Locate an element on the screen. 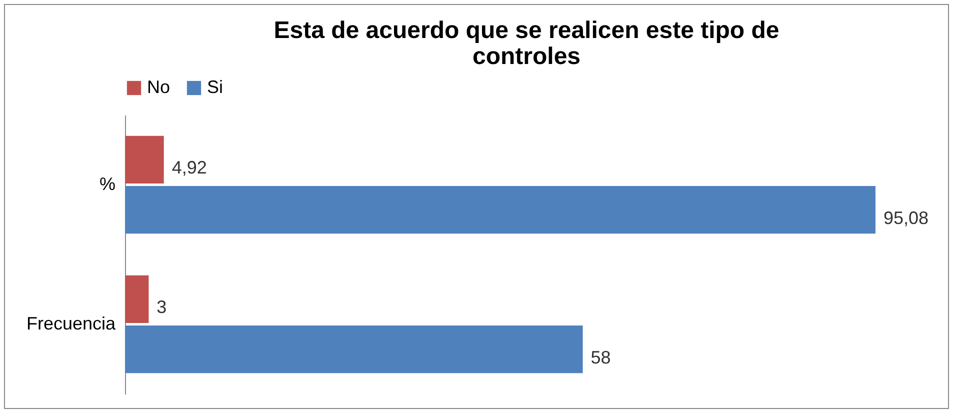 The width and height of the screenshot is (957, 418). data-label: 3 is located at coordinates (161, 307).